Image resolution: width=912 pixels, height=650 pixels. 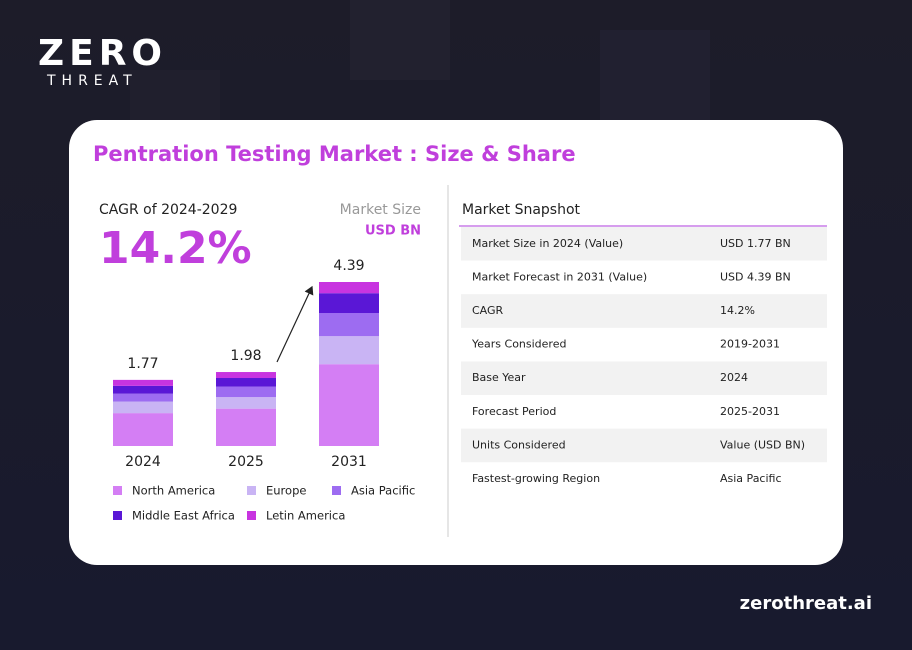 I want to click on row-label: Forecast Period, so click(x=514, y=411).